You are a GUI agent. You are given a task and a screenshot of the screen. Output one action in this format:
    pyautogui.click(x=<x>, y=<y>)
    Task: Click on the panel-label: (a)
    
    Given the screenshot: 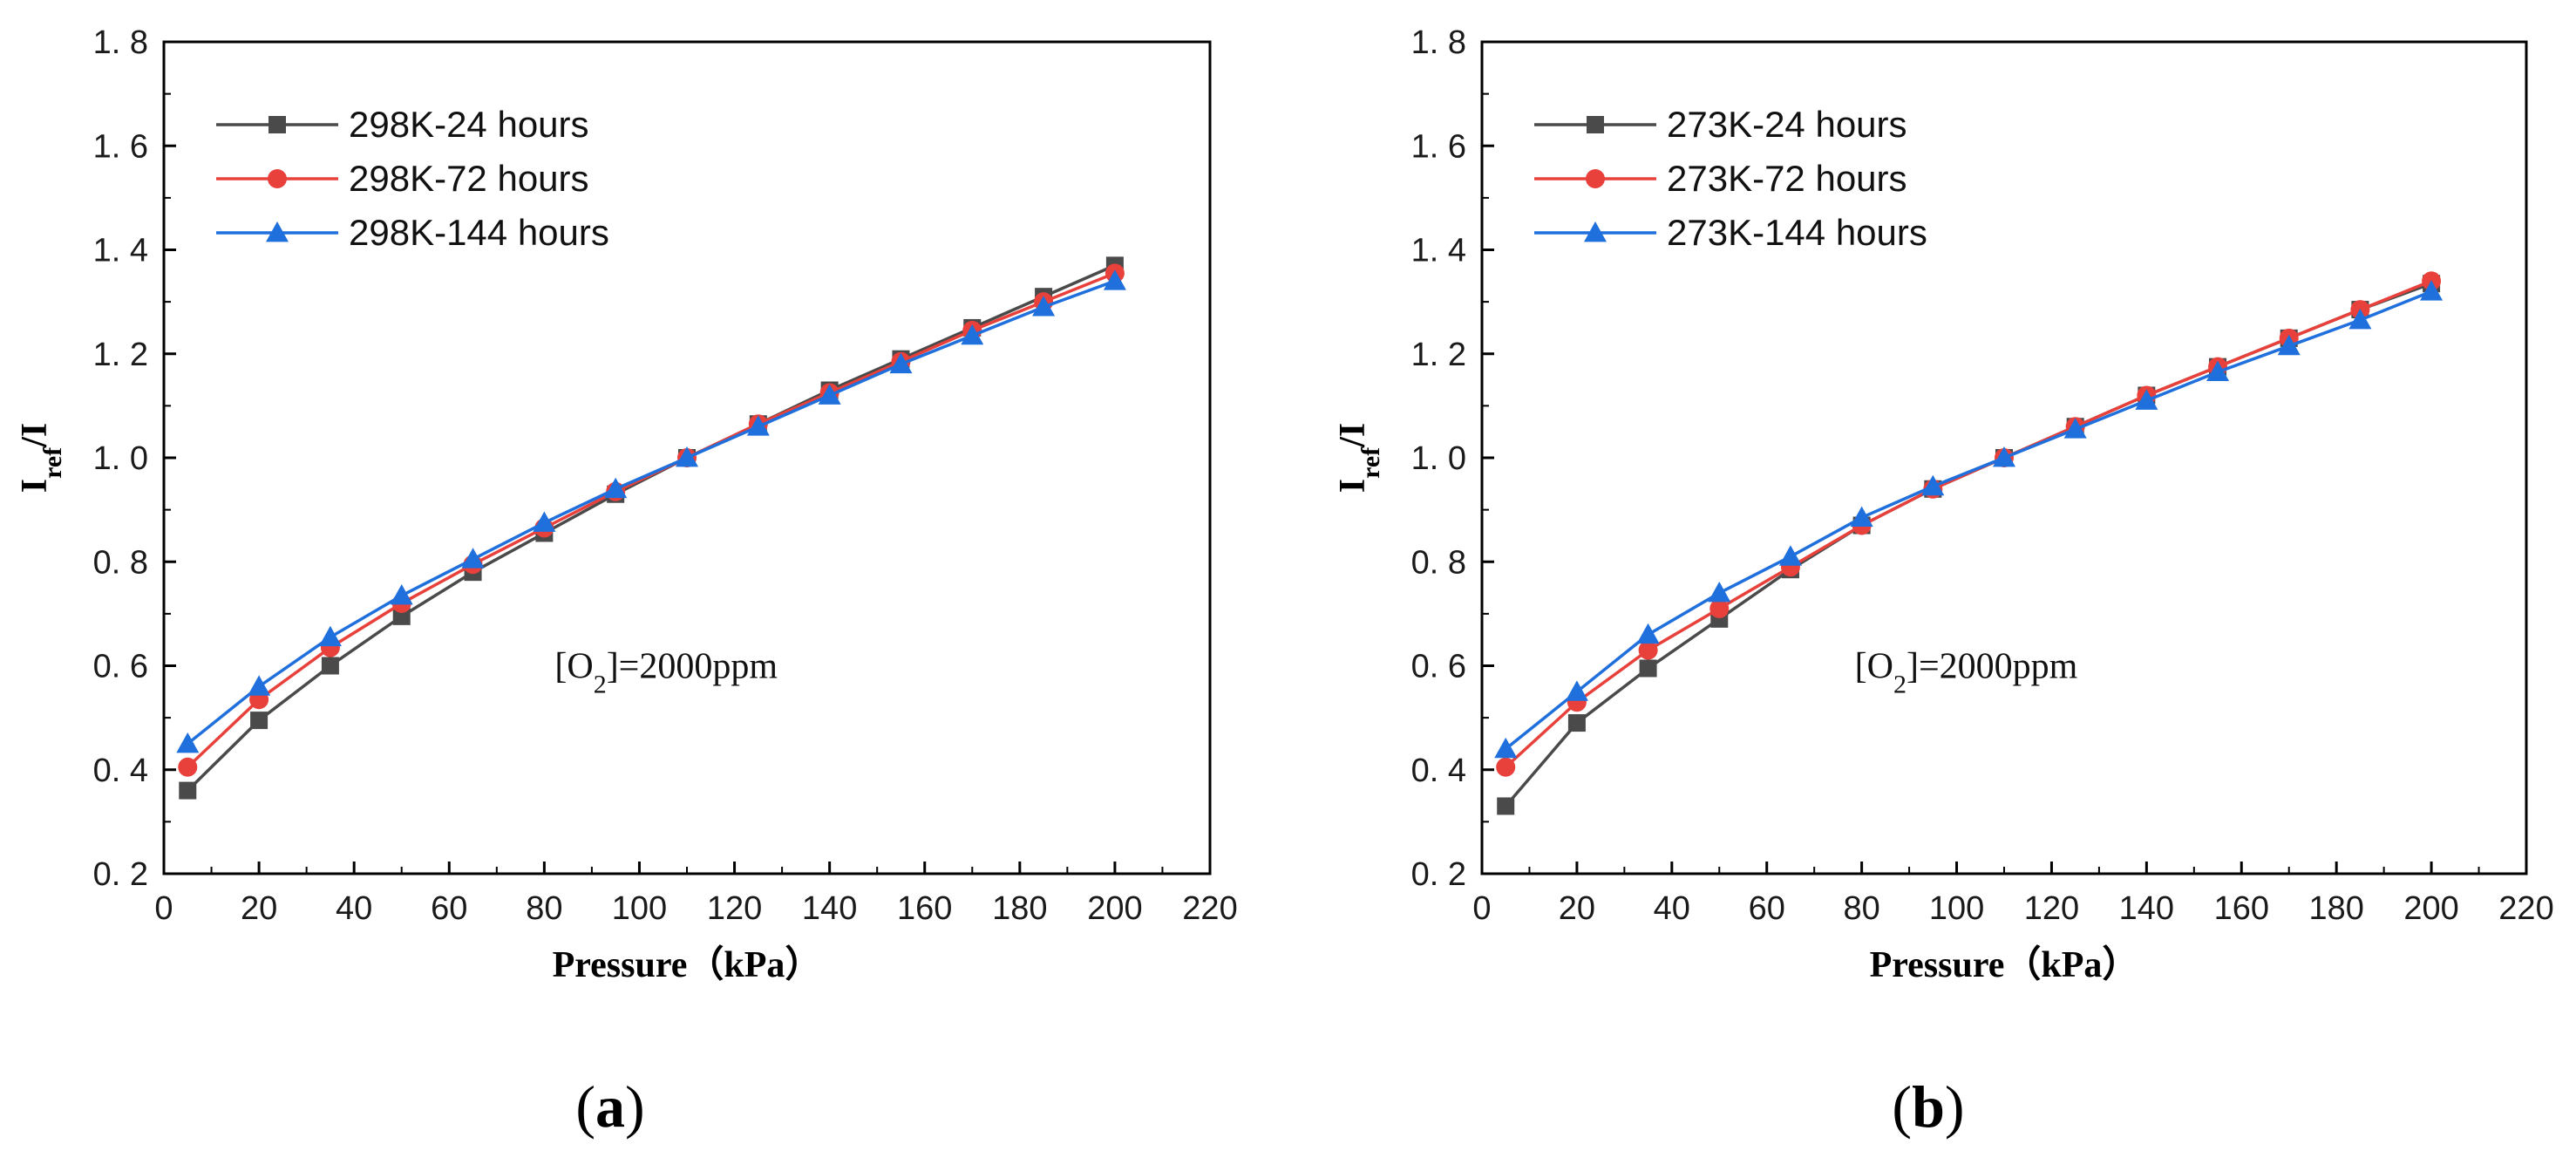 What is the action you would take?
    pyautogui.click(x=609, y=1106)
    